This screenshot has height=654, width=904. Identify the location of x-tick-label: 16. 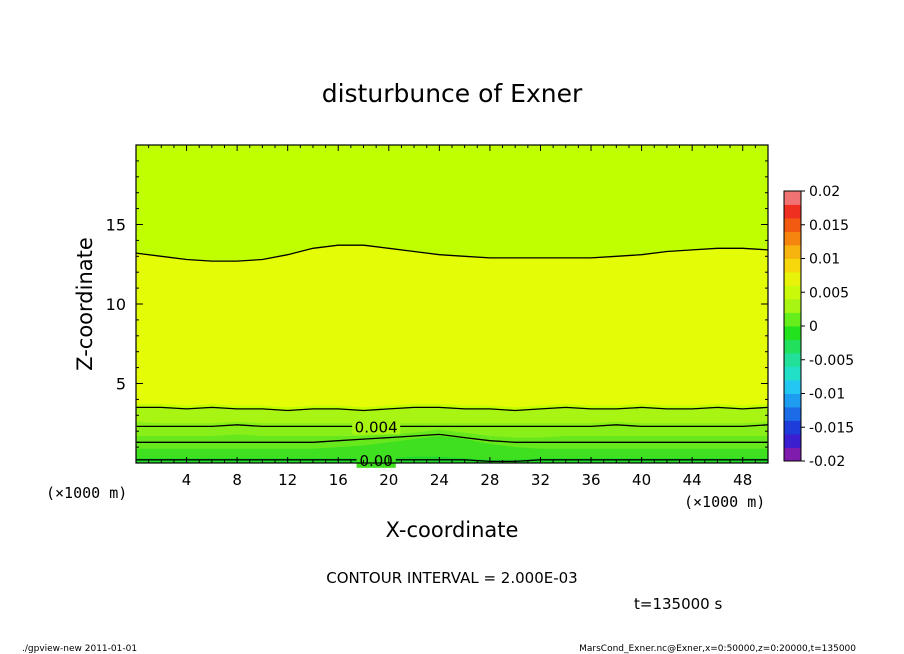
(338, 480).